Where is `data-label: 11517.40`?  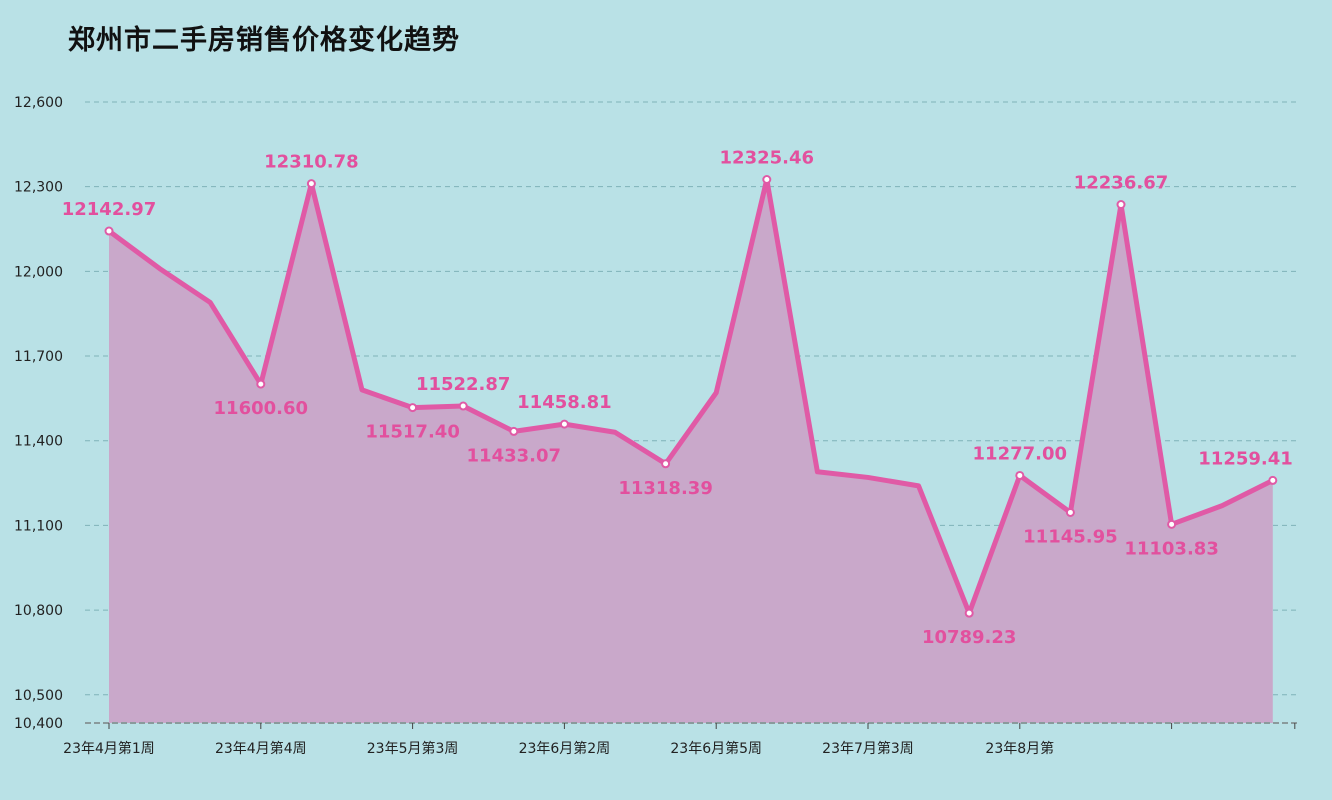
data-label: 11517.40 is located at coordinates (412, 432).